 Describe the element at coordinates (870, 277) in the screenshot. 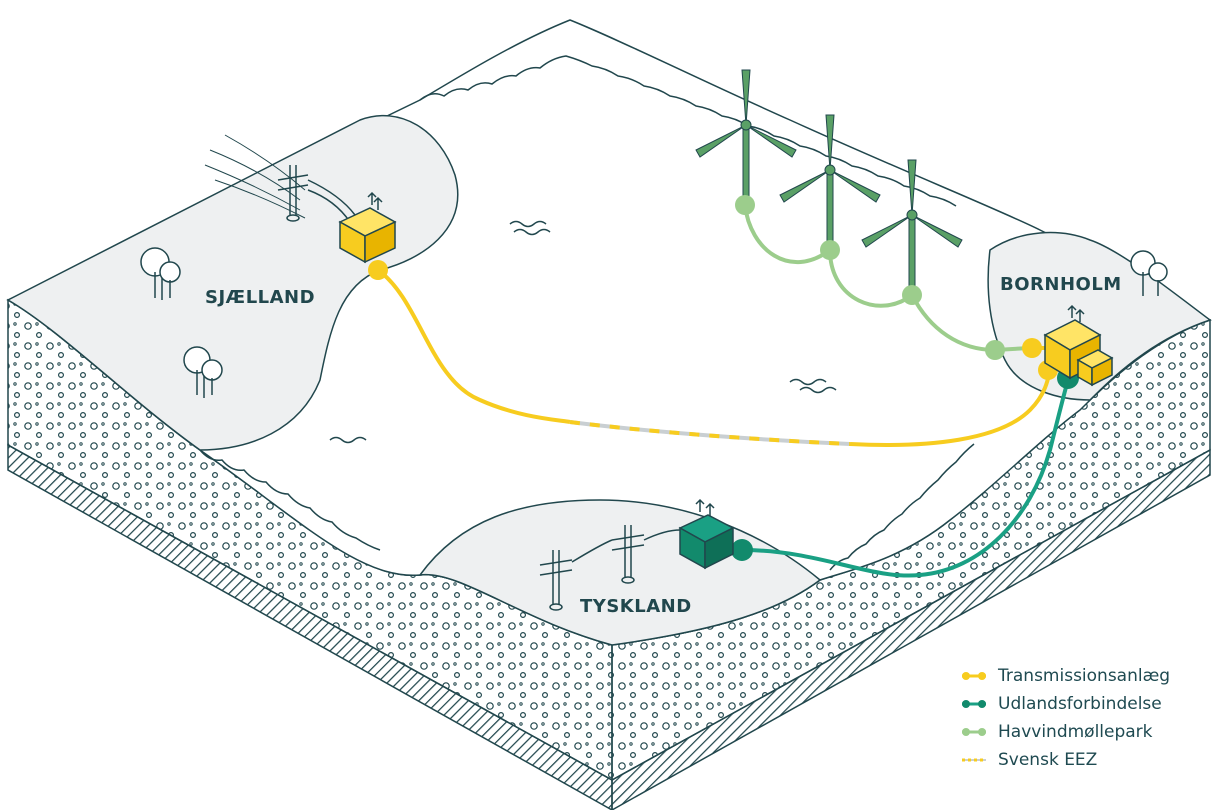

I see `havvind-nodes` at that location.